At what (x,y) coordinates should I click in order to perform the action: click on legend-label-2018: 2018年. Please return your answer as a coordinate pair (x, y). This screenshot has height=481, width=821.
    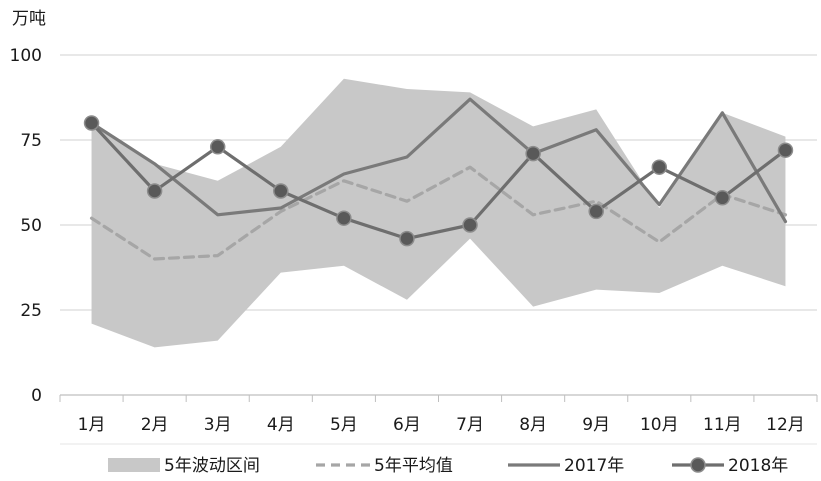
    Looking at the image, I should click on (758, 466).